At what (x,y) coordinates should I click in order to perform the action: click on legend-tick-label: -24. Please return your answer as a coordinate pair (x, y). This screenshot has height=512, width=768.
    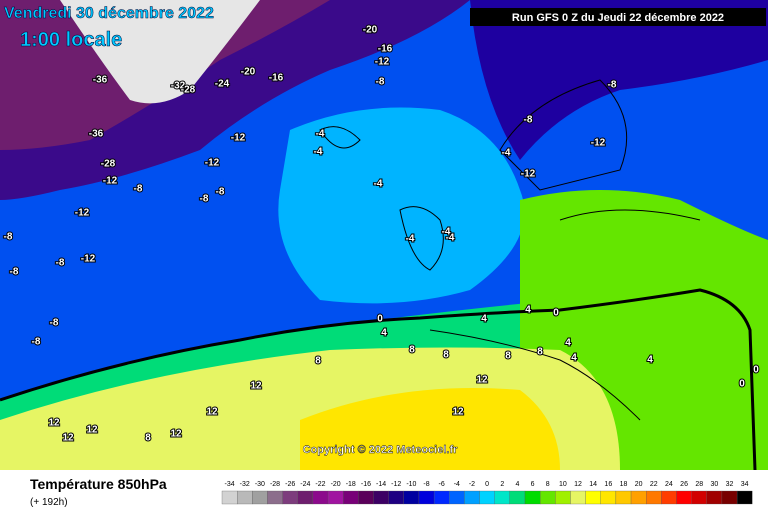
    Looking at the image, I should click on (305, 484).